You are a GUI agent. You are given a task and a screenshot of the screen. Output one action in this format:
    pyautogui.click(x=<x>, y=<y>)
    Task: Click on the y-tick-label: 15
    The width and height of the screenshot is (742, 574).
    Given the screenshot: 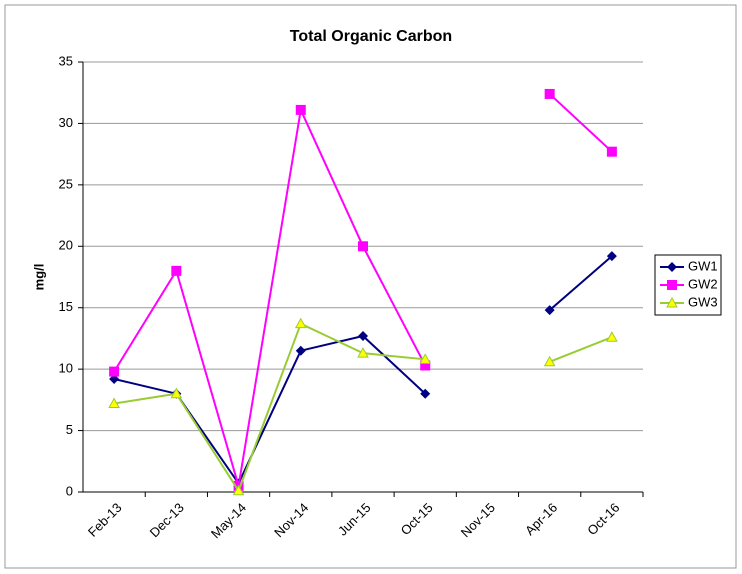 What is the action you would take?
    pyautogui.click(x=66, y=306)
    